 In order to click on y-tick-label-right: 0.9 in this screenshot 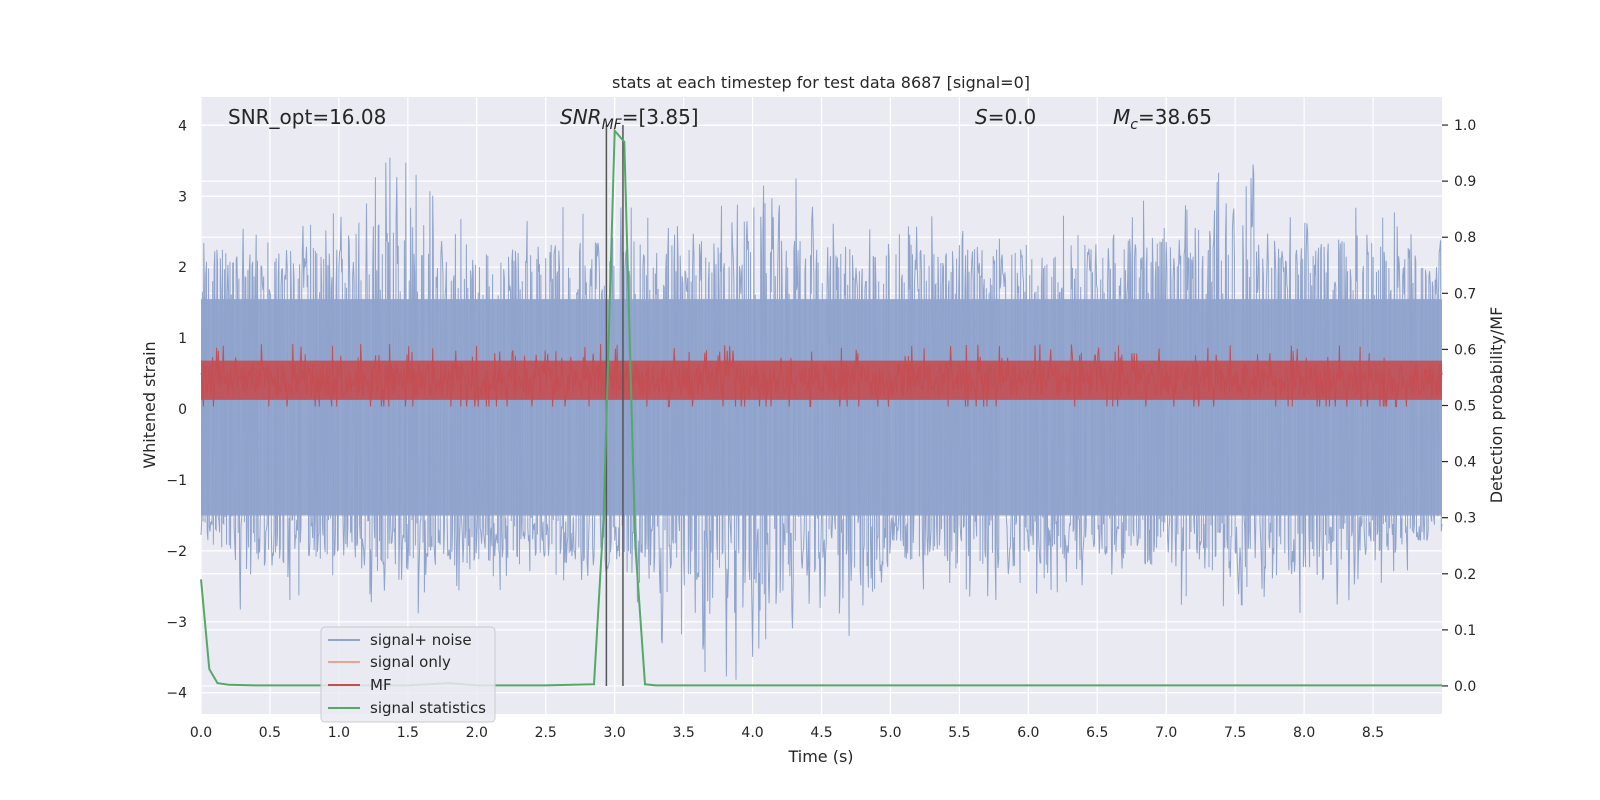, I will do `click(1465, 182)`.